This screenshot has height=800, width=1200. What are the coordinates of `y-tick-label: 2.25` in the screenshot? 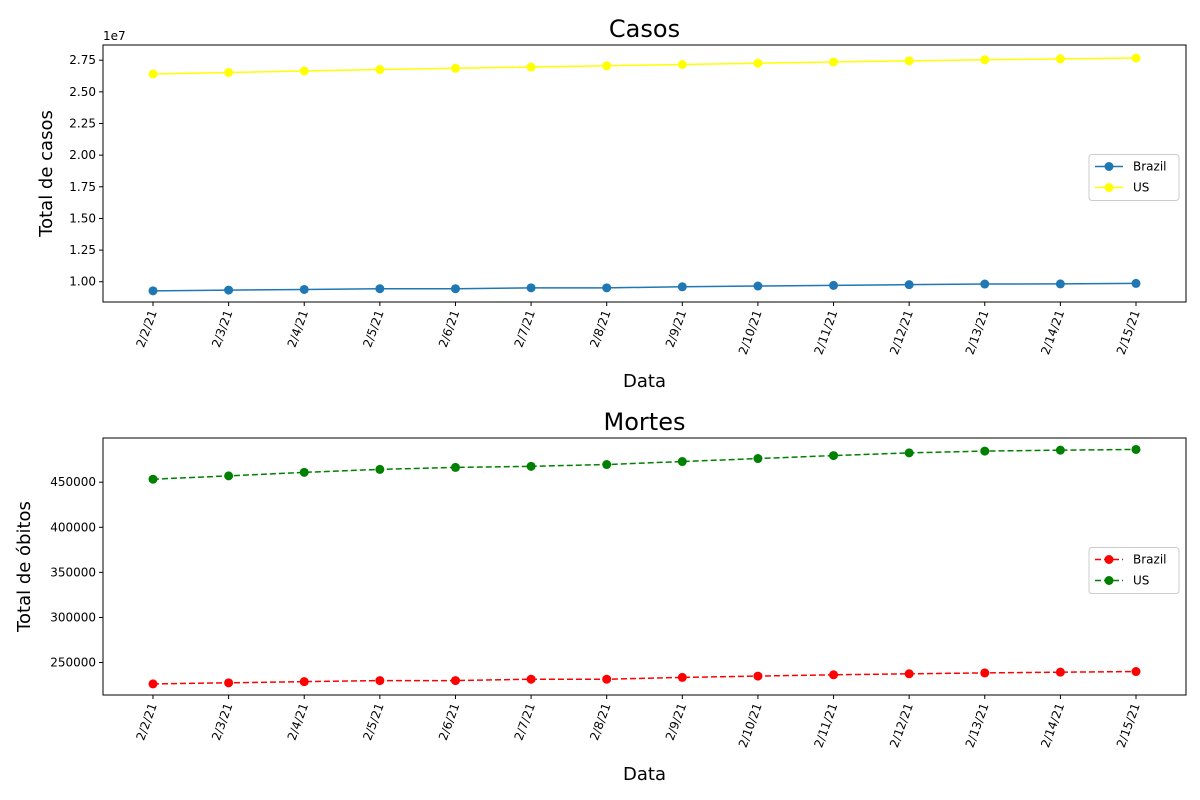 It's located at (82, 123).